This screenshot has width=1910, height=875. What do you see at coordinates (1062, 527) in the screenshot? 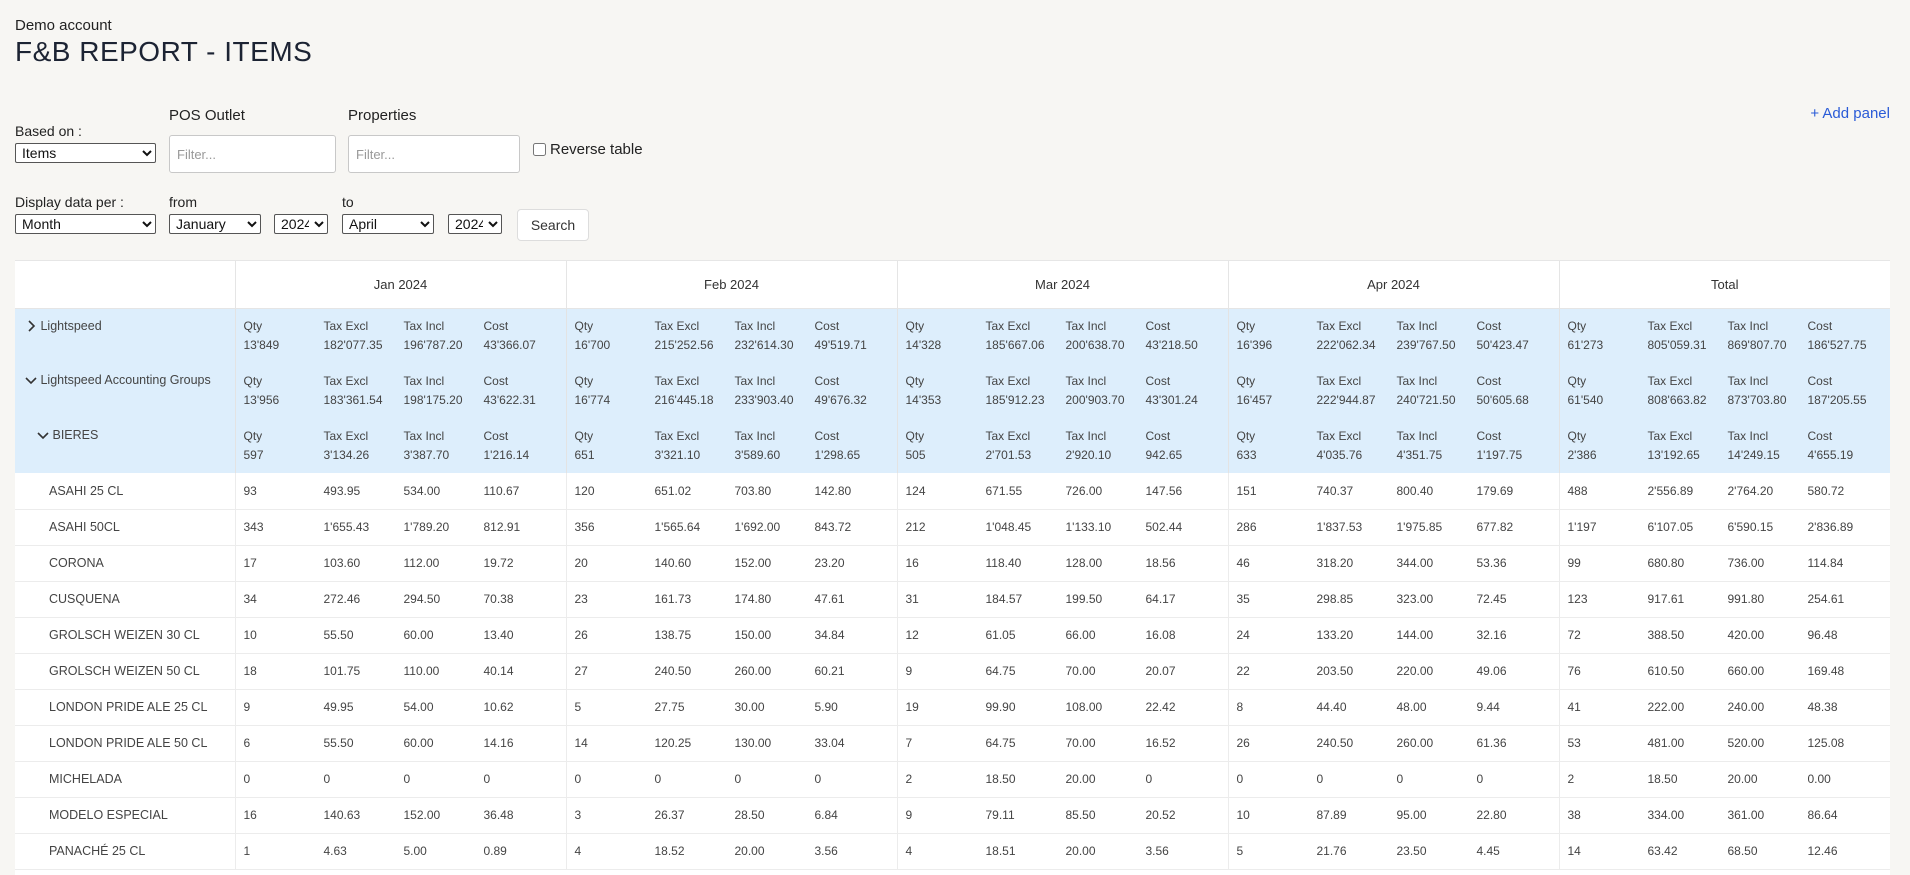
I see `item-period-cell: 212 1'048.45 1'133.10 502.44` at bounding box center [1062, 527].